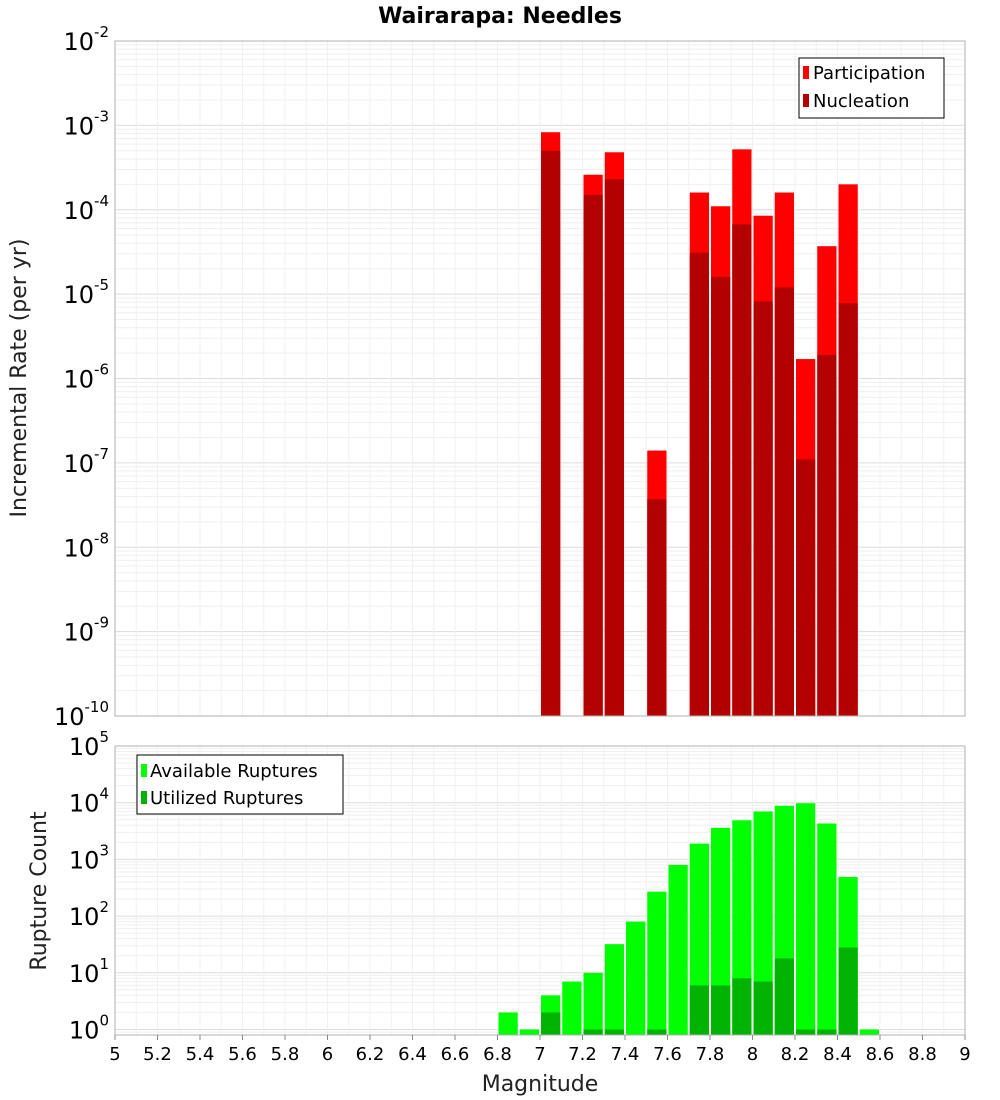 The width and height of the screenshot is (1000, 1100). Describe the element at coordinates (880, 1054) in the screenshot. I see `x-tick-label: 8.6` at that location.